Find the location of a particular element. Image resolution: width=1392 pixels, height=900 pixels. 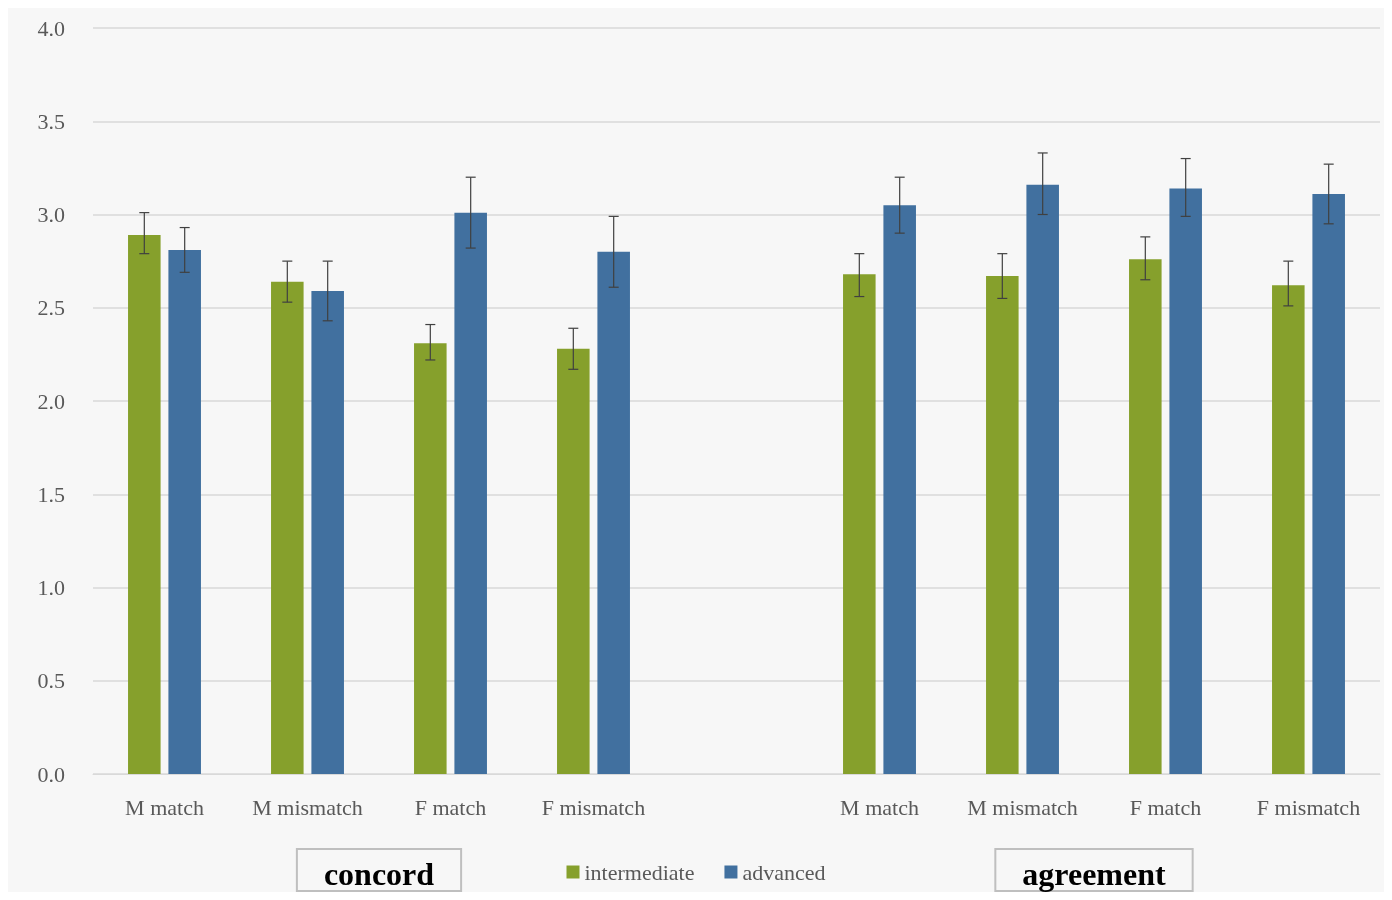

legend-label: intermediate is located at coordinates (639, 872).